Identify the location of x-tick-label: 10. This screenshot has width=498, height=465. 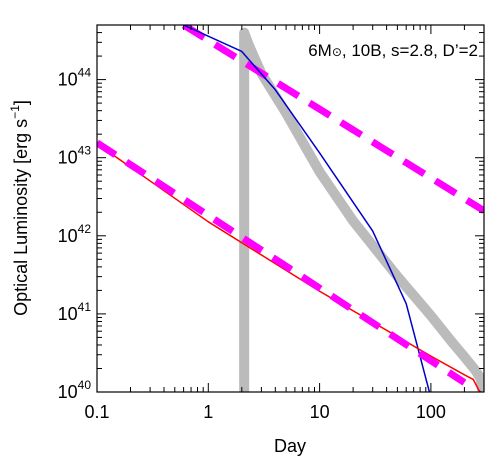
(320, 412).